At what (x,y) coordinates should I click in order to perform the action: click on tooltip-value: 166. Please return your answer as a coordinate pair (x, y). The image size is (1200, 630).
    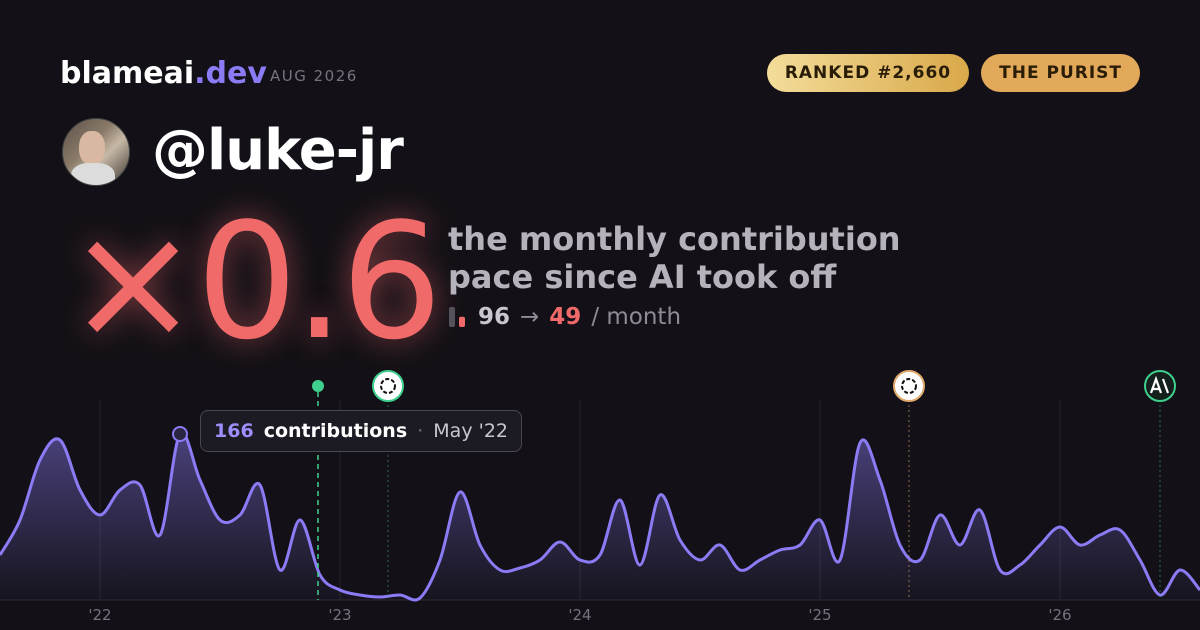
    Looking at the image, I should click on (234, 431).